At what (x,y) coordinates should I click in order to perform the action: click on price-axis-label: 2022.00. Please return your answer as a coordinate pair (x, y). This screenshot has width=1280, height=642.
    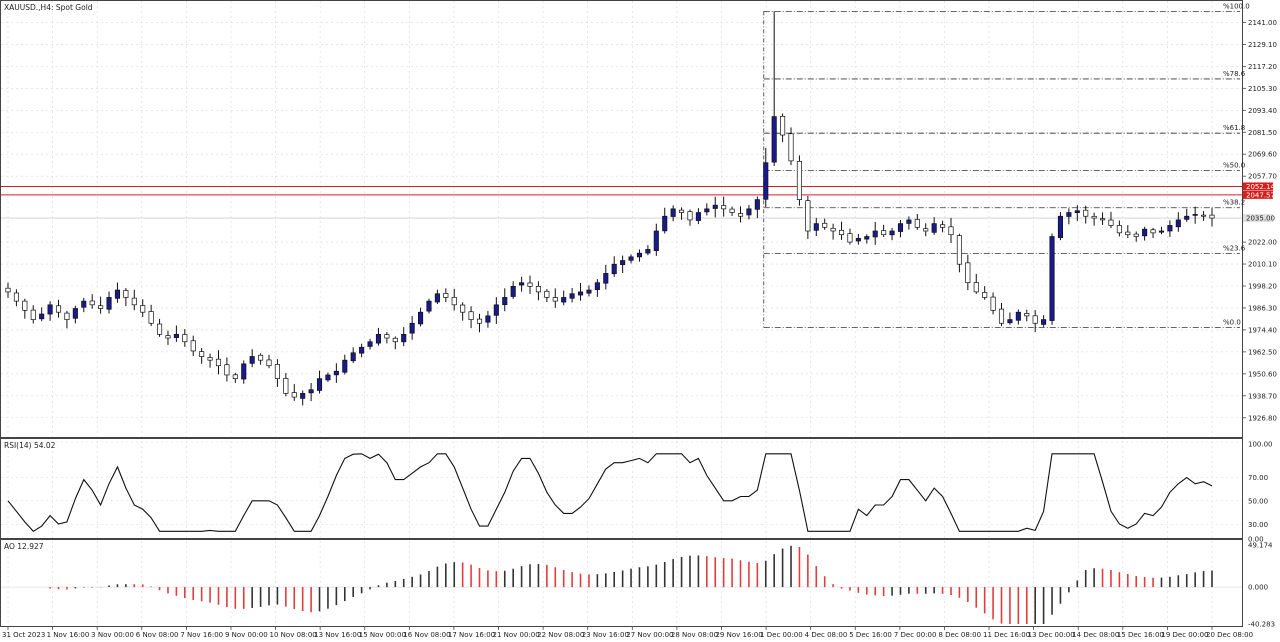
    Looking at the image, I should click on (1262, 243).